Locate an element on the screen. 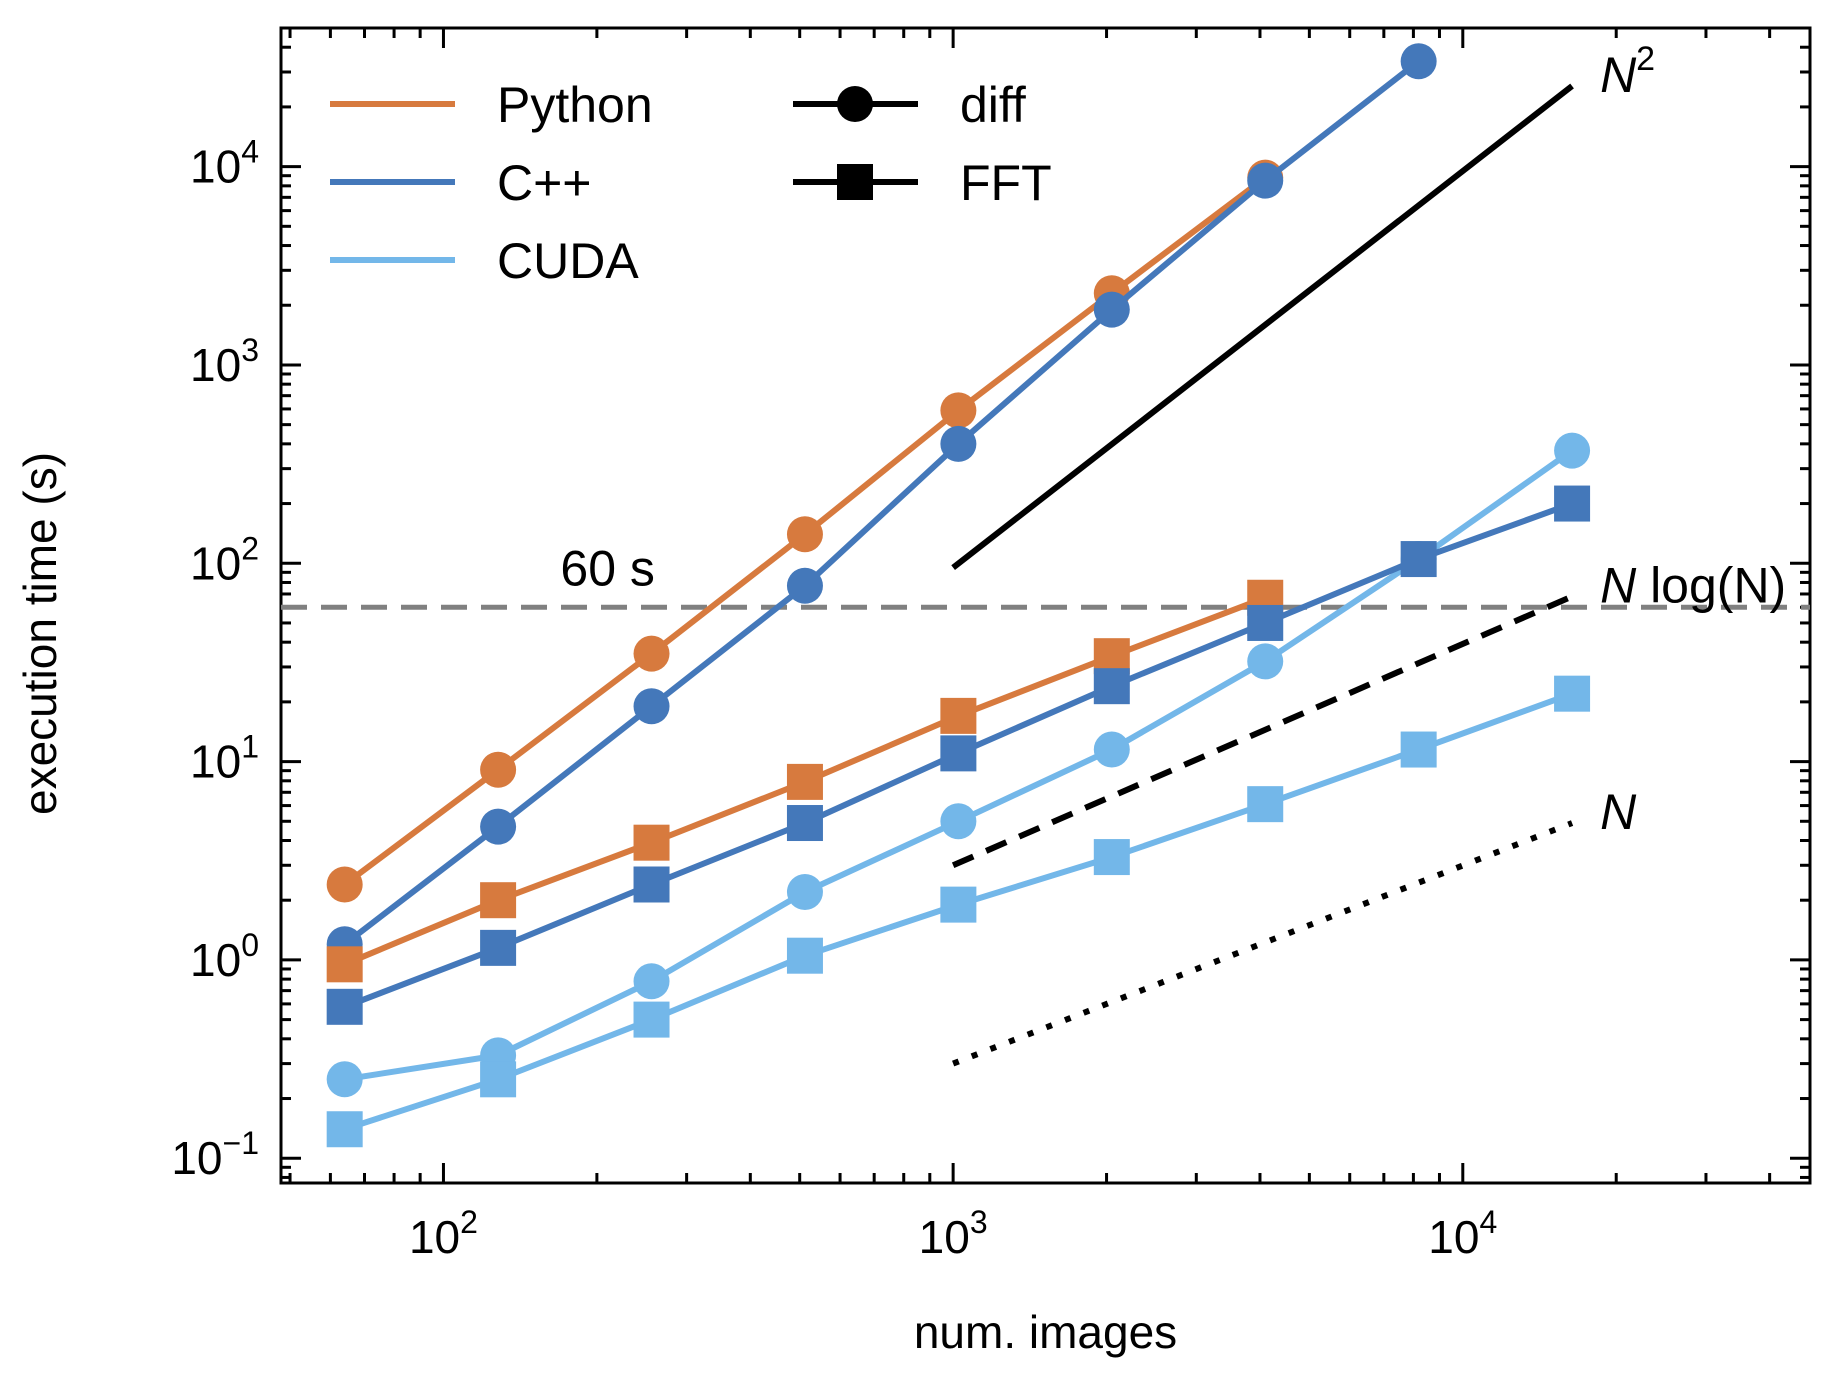  x-axis-title: num. images is located at coordinates (1045, 1332).